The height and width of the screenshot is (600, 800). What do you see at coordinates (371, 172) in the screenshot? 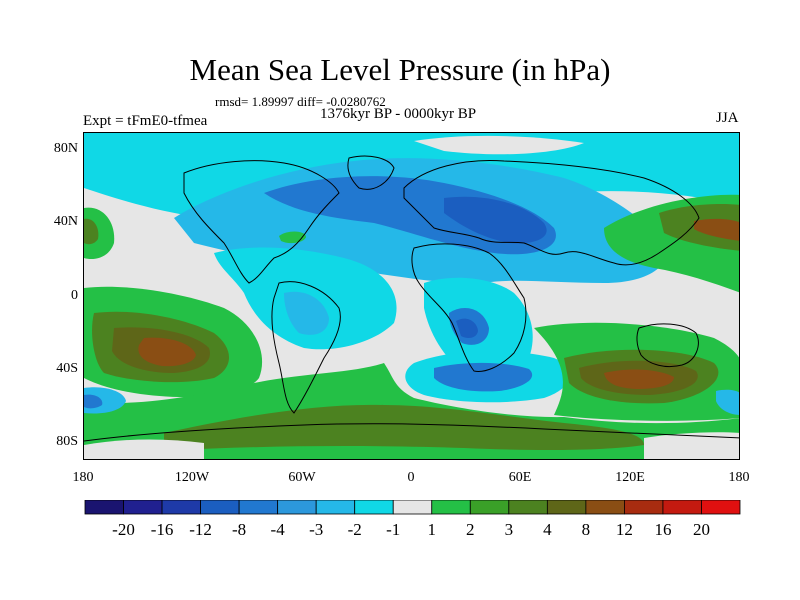
I see `greenland-coast` at bounding box center [371, 172].